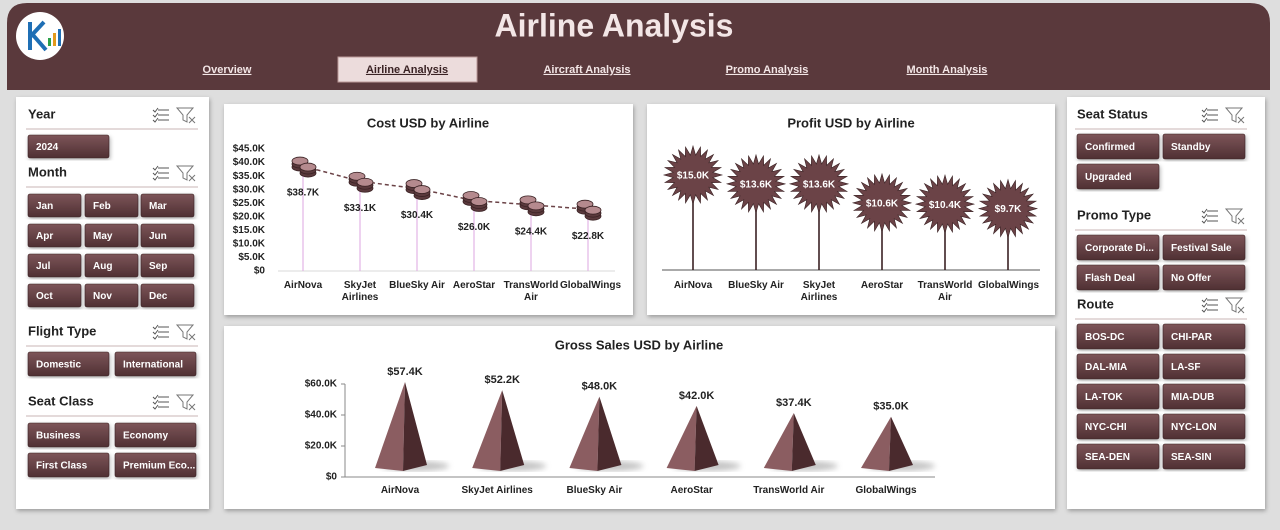 The image size is (1280, 530). Describe the element at coordinates (44, 296) in the screenshot. I see `slicer-item: Oct` at that location.